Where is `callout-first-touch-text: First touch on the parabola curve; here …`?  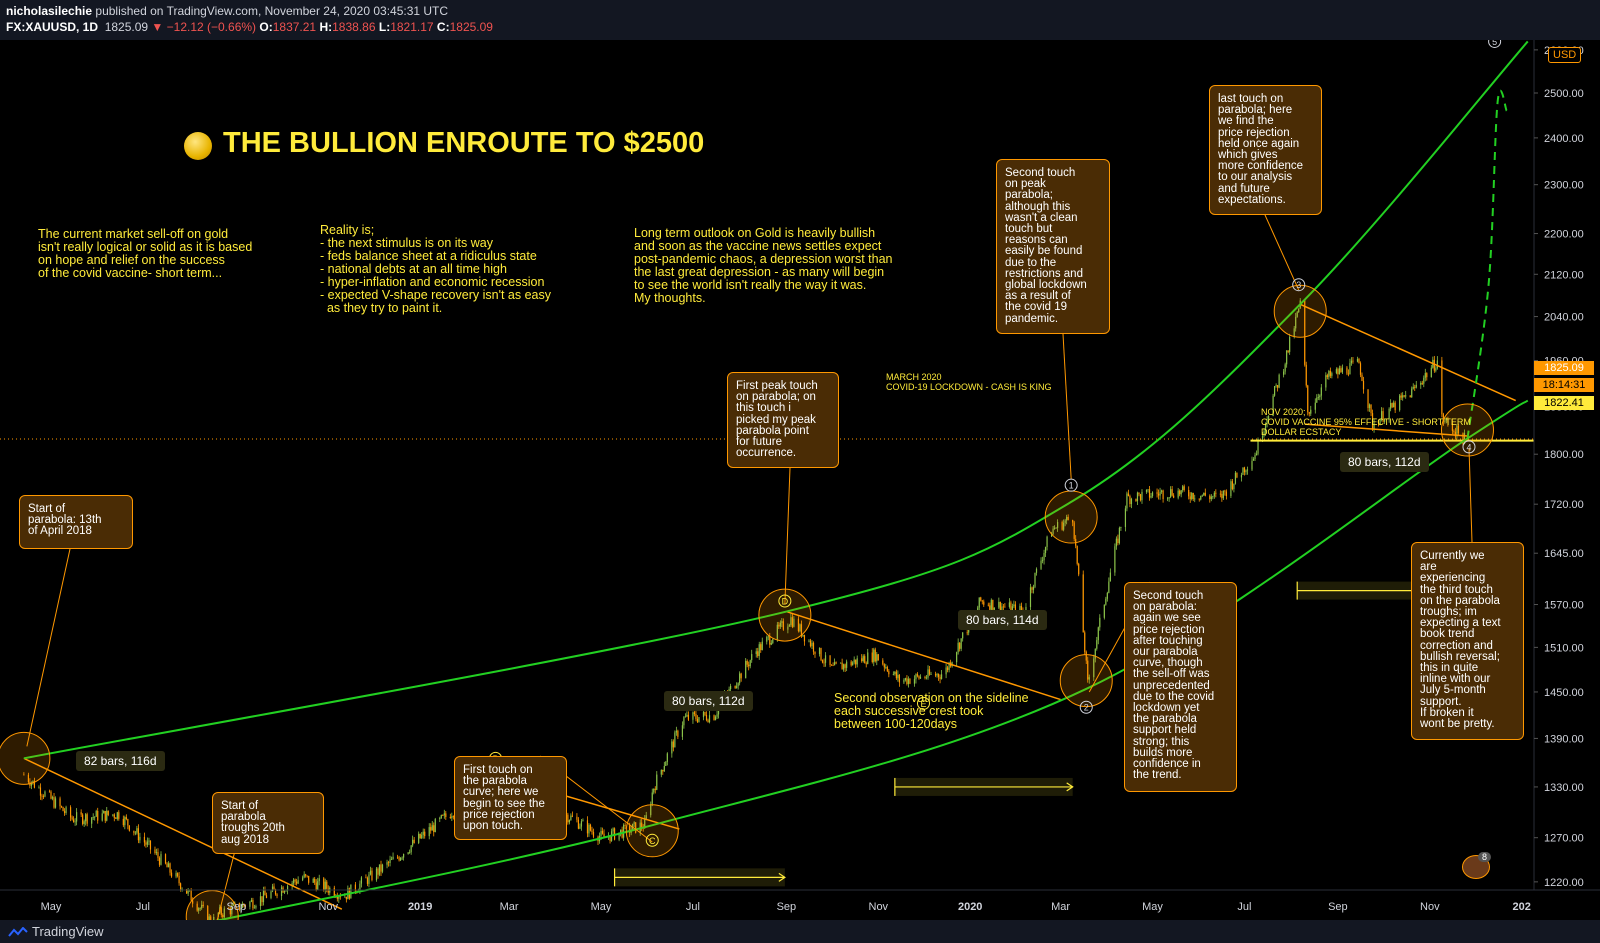
callout-first-touch-text: First touch on the parabola curve; here … is located at coordinates (504, 798).